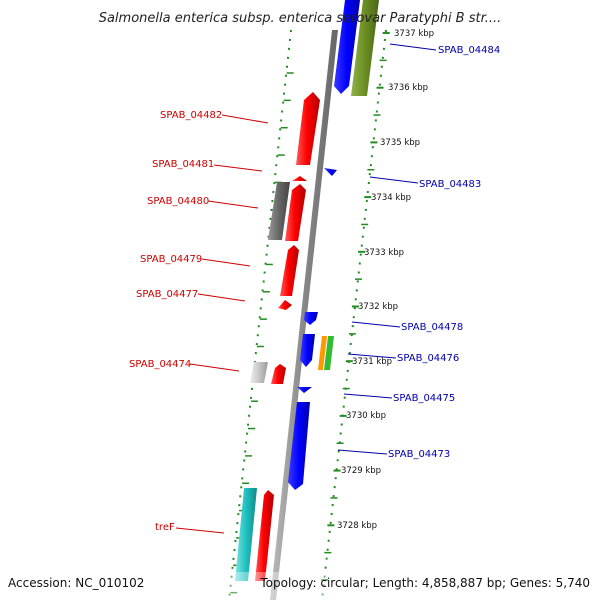  I want to click on leader-tref, so click(200, 530).